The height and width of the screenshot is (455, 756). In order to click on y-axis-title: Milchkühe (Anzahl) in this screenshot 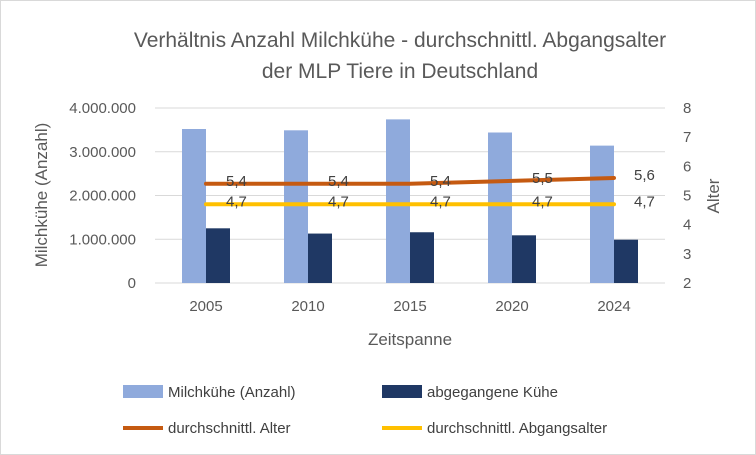, I will do `click(41, 195)`.